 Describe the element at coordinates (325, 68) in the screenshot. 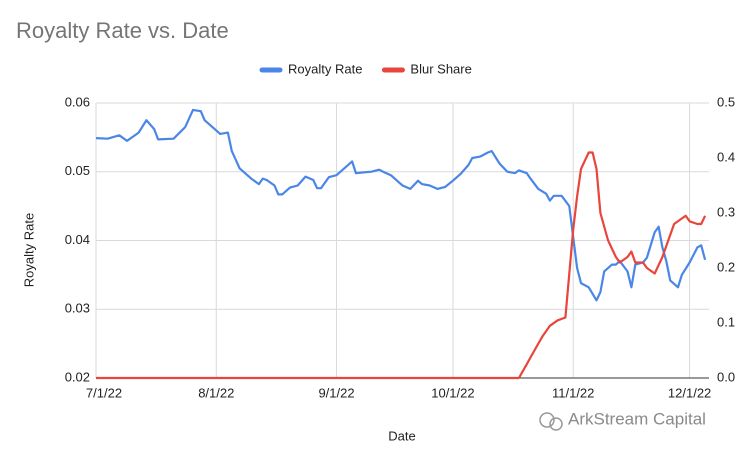

I see `legend-label: Royalty Rate` at that location.